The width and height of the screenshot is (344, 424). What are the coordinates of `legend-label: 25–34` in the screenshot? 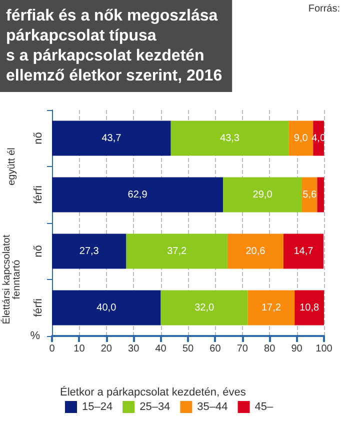 It's located at (155, 407).